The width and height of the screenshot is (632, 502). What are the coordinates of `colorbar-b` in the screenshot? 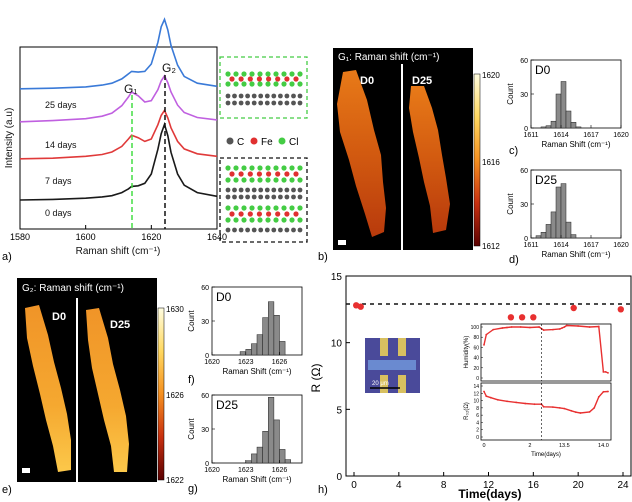 It's located at (477, 160).